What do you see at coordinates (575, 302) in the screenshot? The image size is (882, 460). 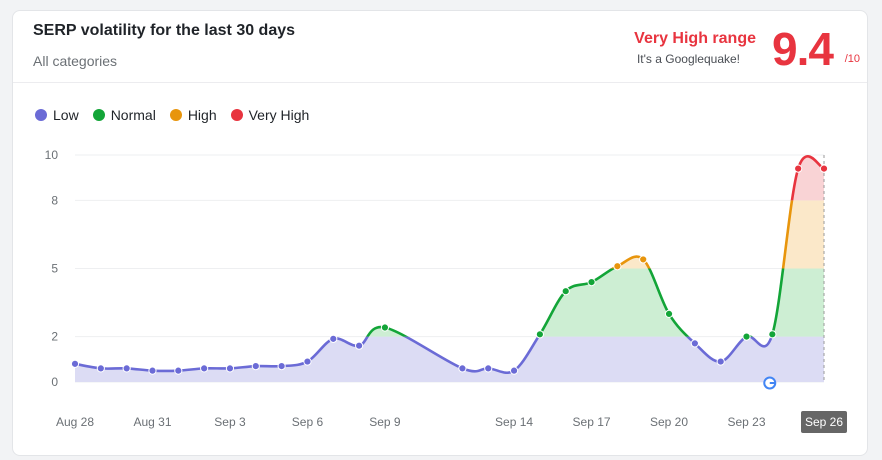 I see `series-line-normal` at bounding box center [575, 302].